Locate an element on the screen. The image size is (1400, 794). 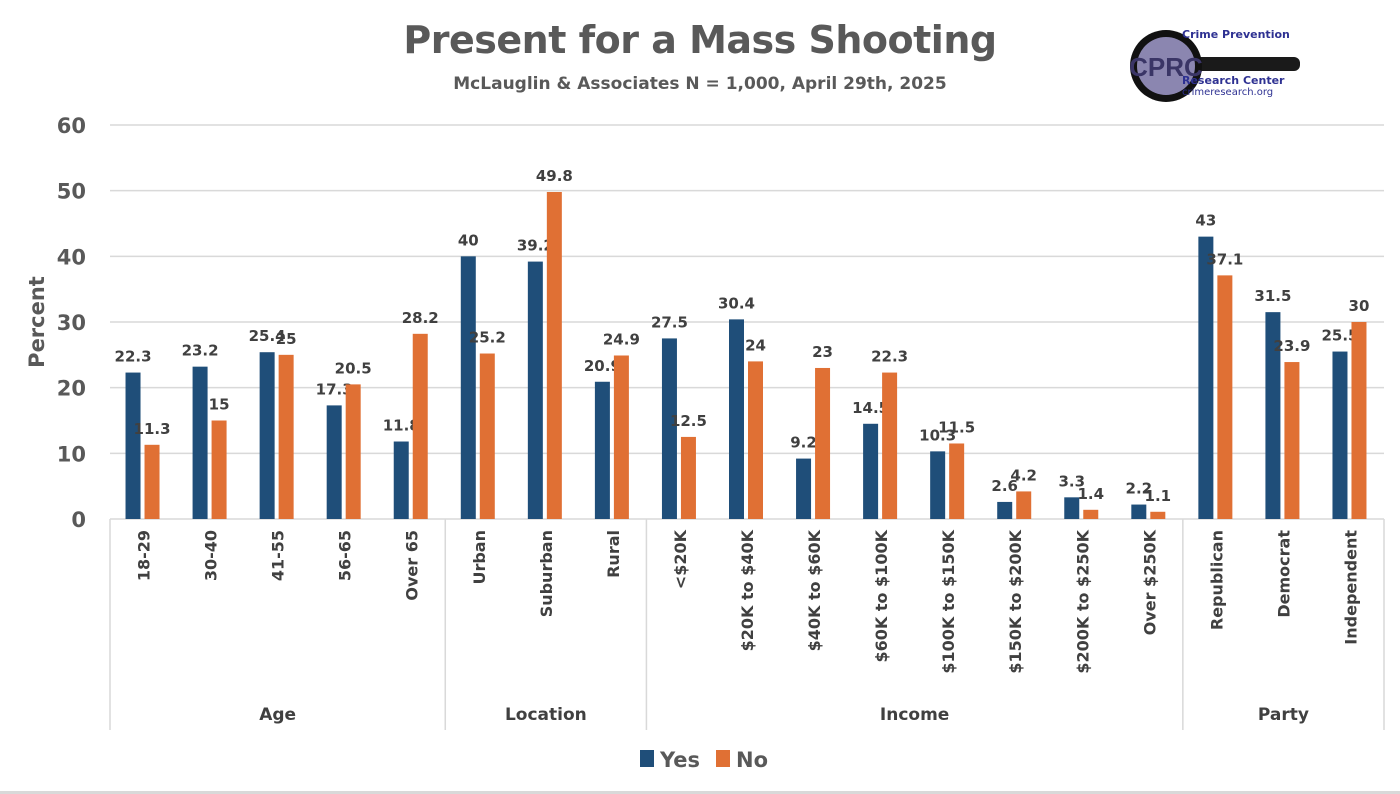
x-tick-label: $40K to $60K is located at coordinates (814, 590).